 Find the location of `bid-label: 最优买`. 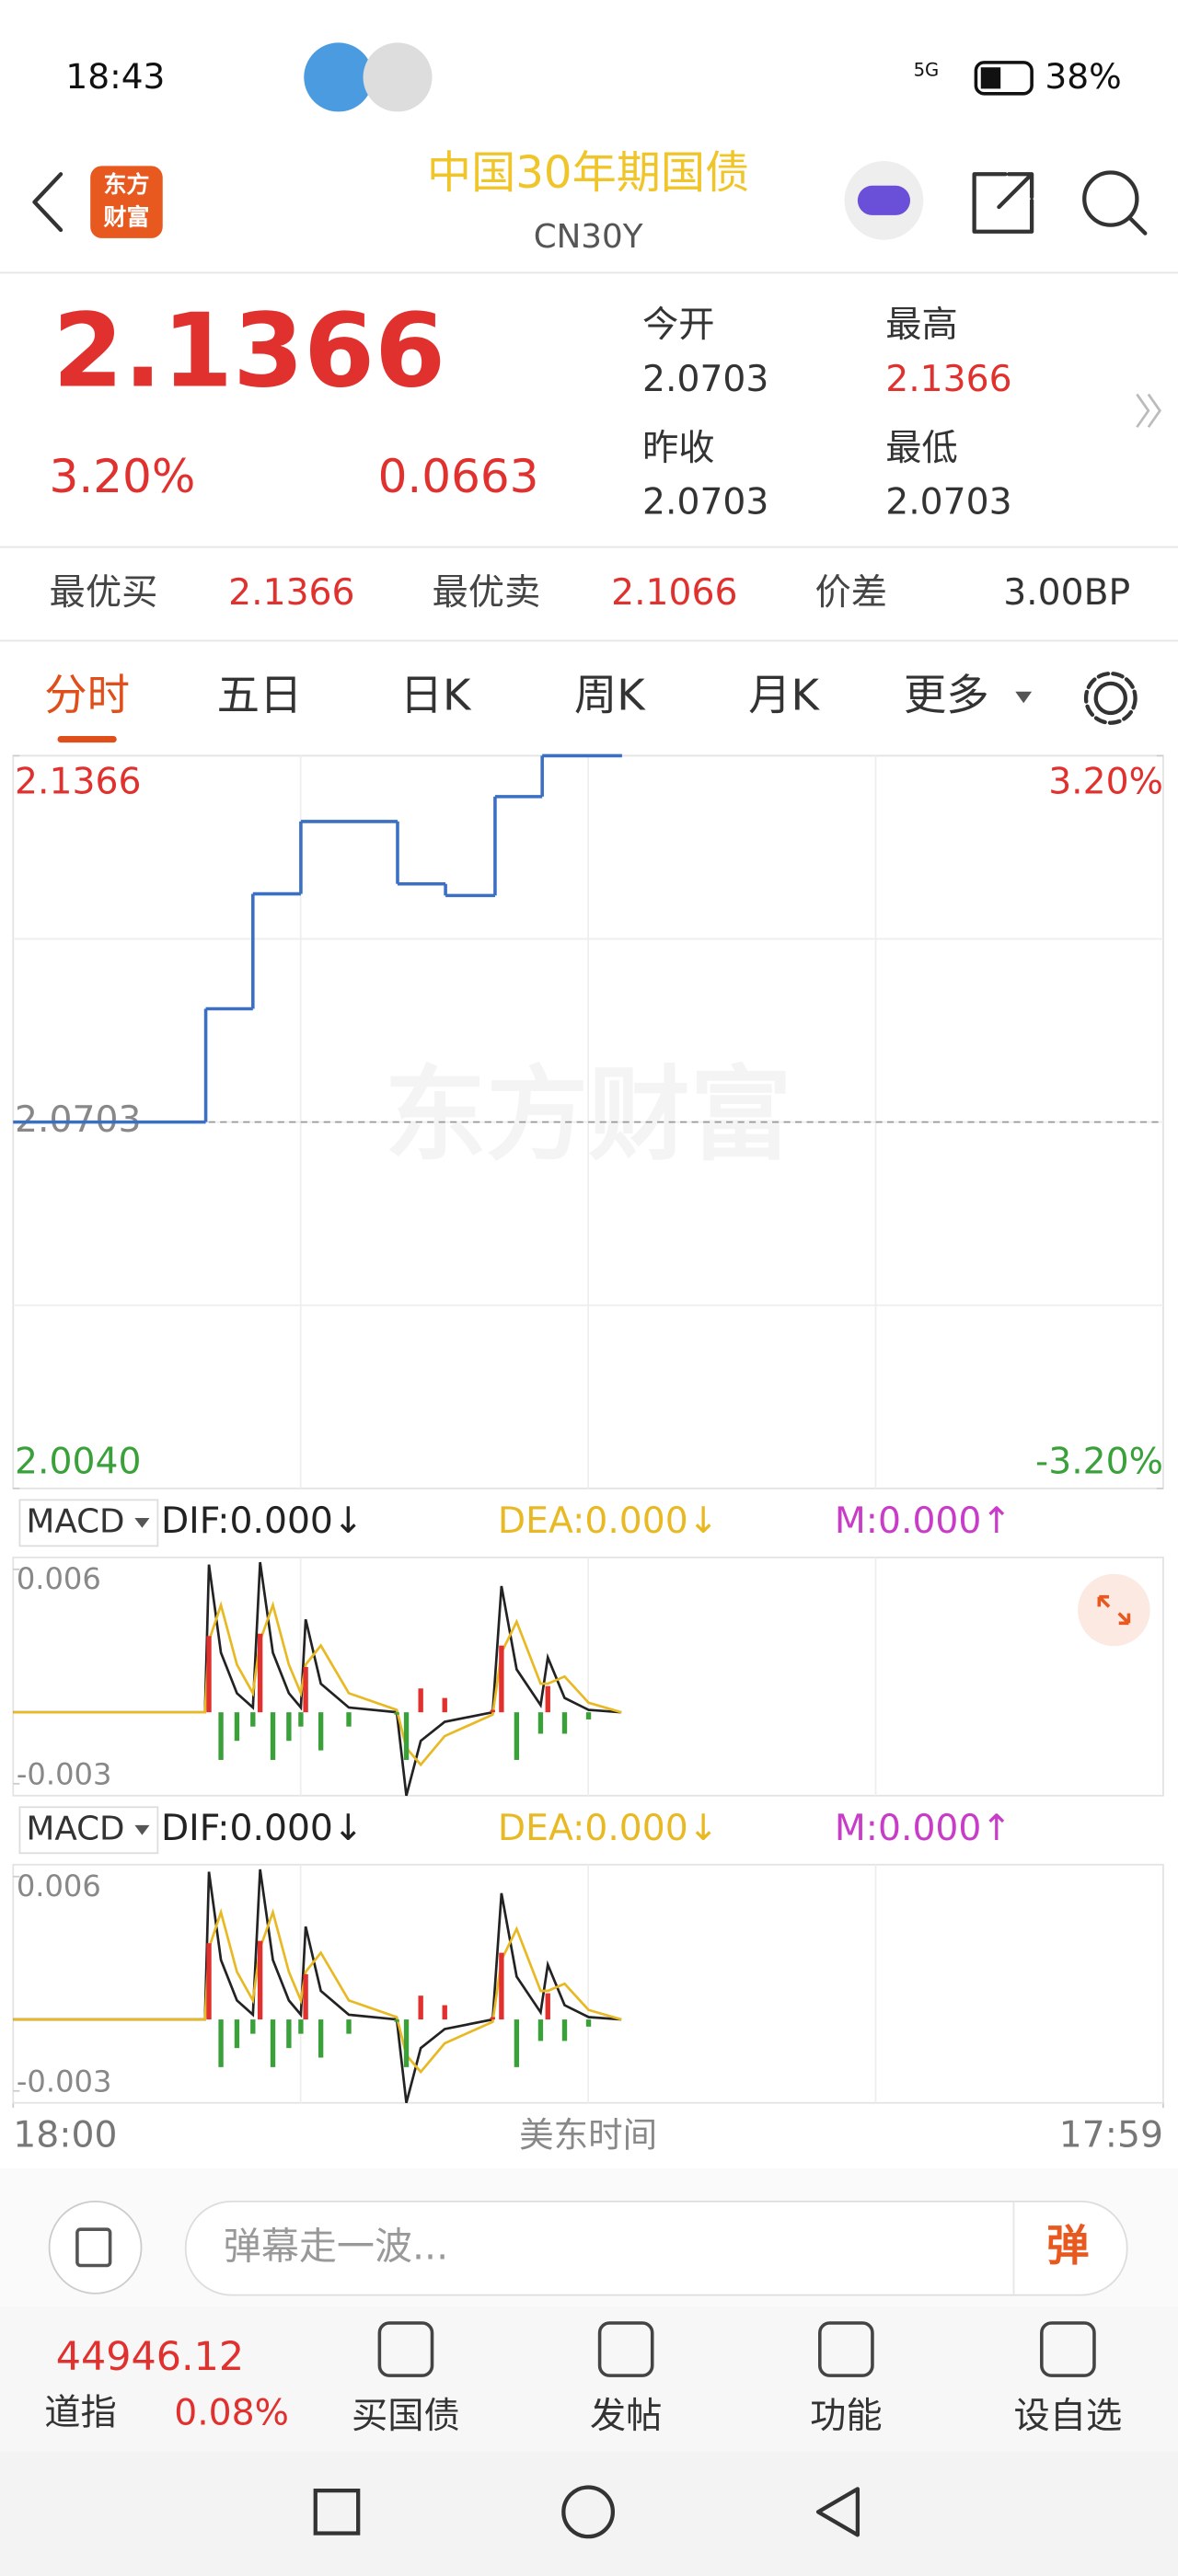

bid-label: 最优买 is located at coordinates (104, 593).